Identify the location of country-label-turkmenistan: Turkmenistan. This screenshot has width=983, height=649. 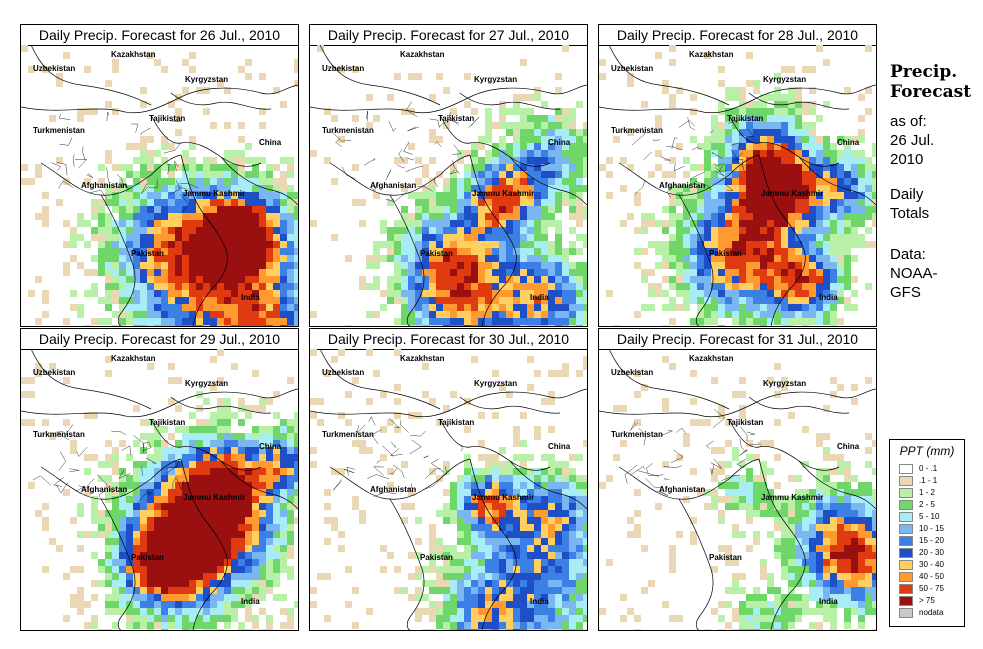
(348, 434).